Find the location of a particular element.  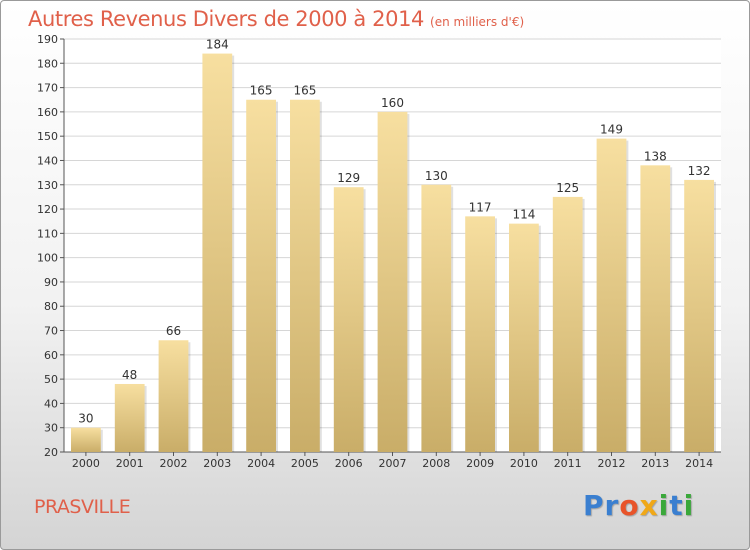

y-tick-label: 70 is located at coordinates (51, 331).